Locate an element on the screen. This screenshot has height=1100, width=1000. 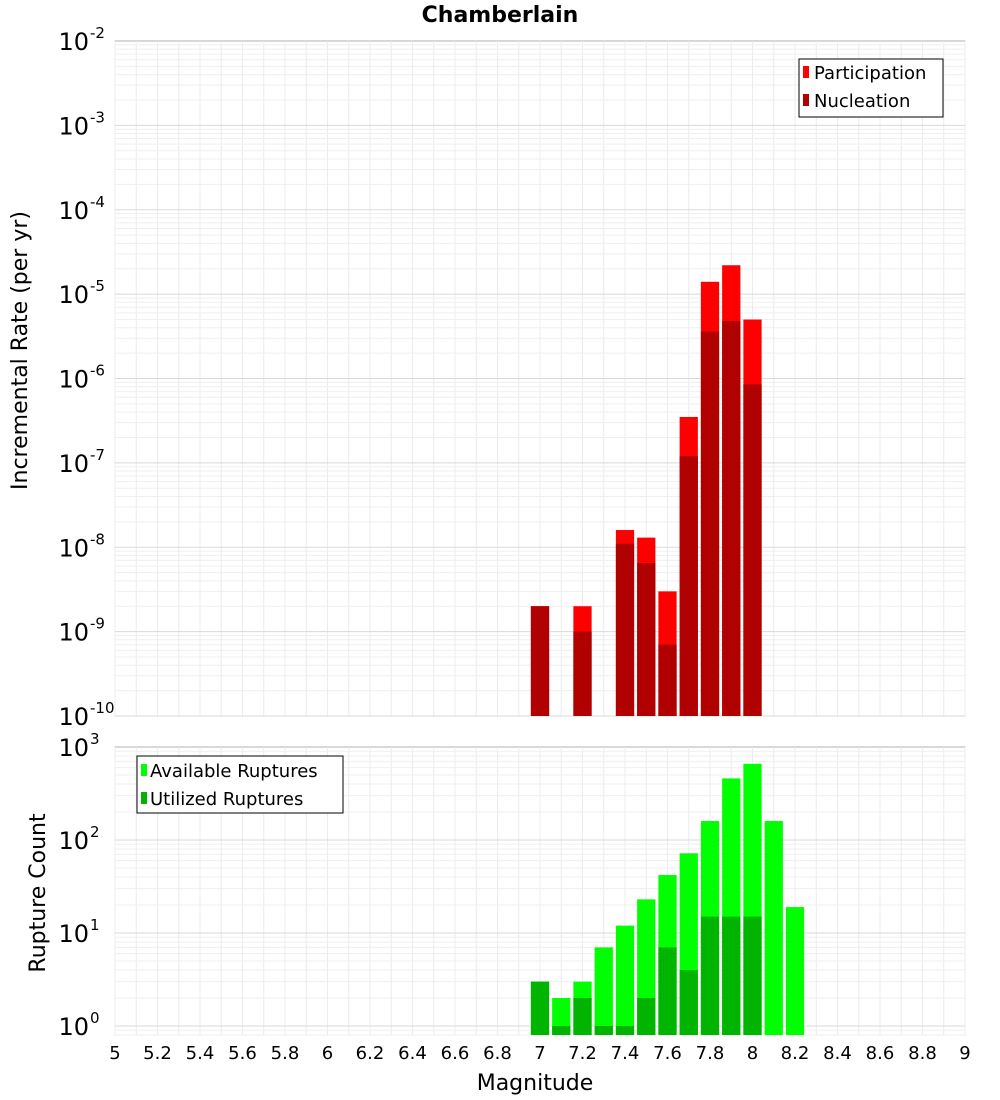
y-tick-exponent: -6 is located at coordinates (97, 371).